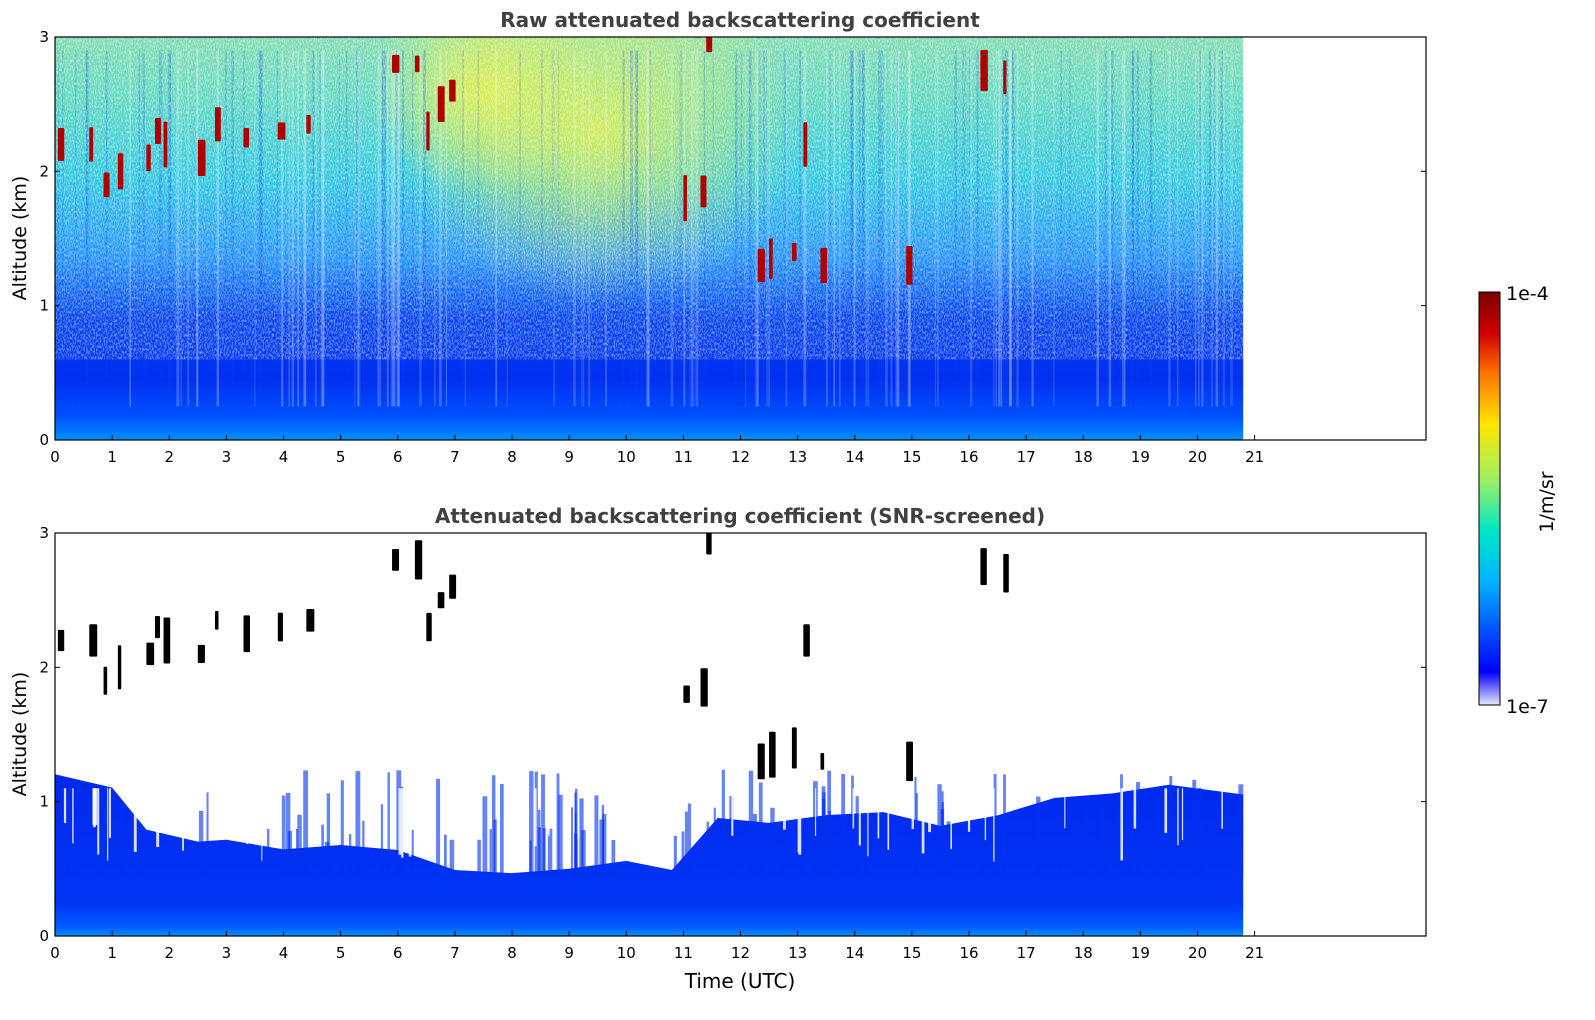 The width and height of the screenshot is (1595, 1020). I want to click on boundary-layer, so click(649, 855).